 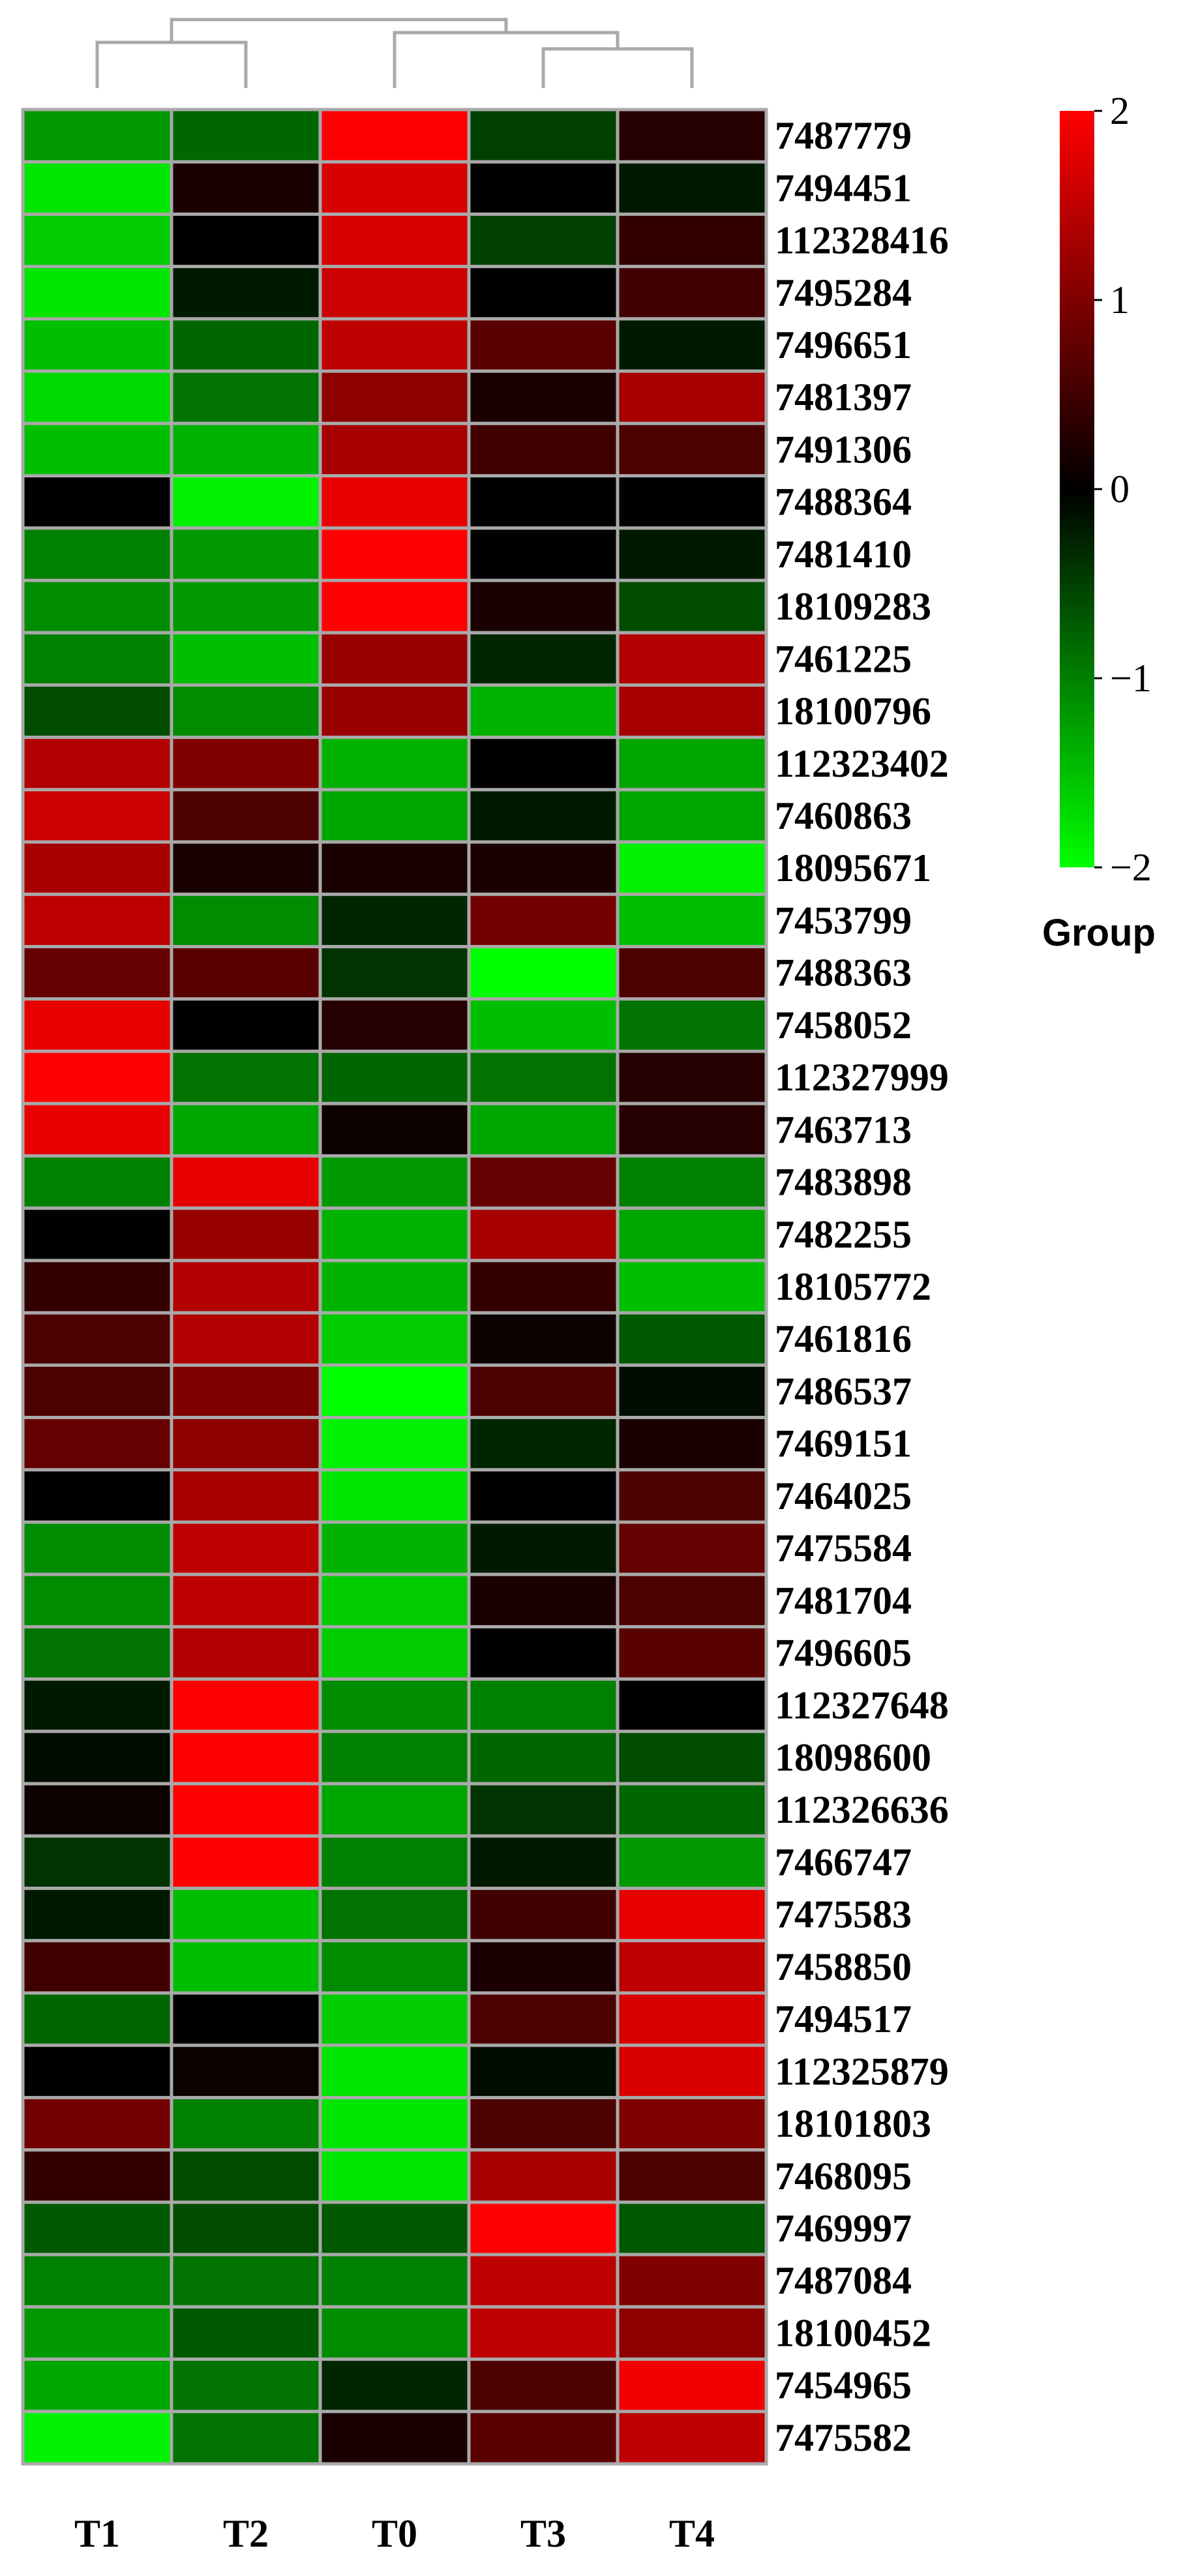 I want to click on row-label: 7488364, so click(x=844, y=502).